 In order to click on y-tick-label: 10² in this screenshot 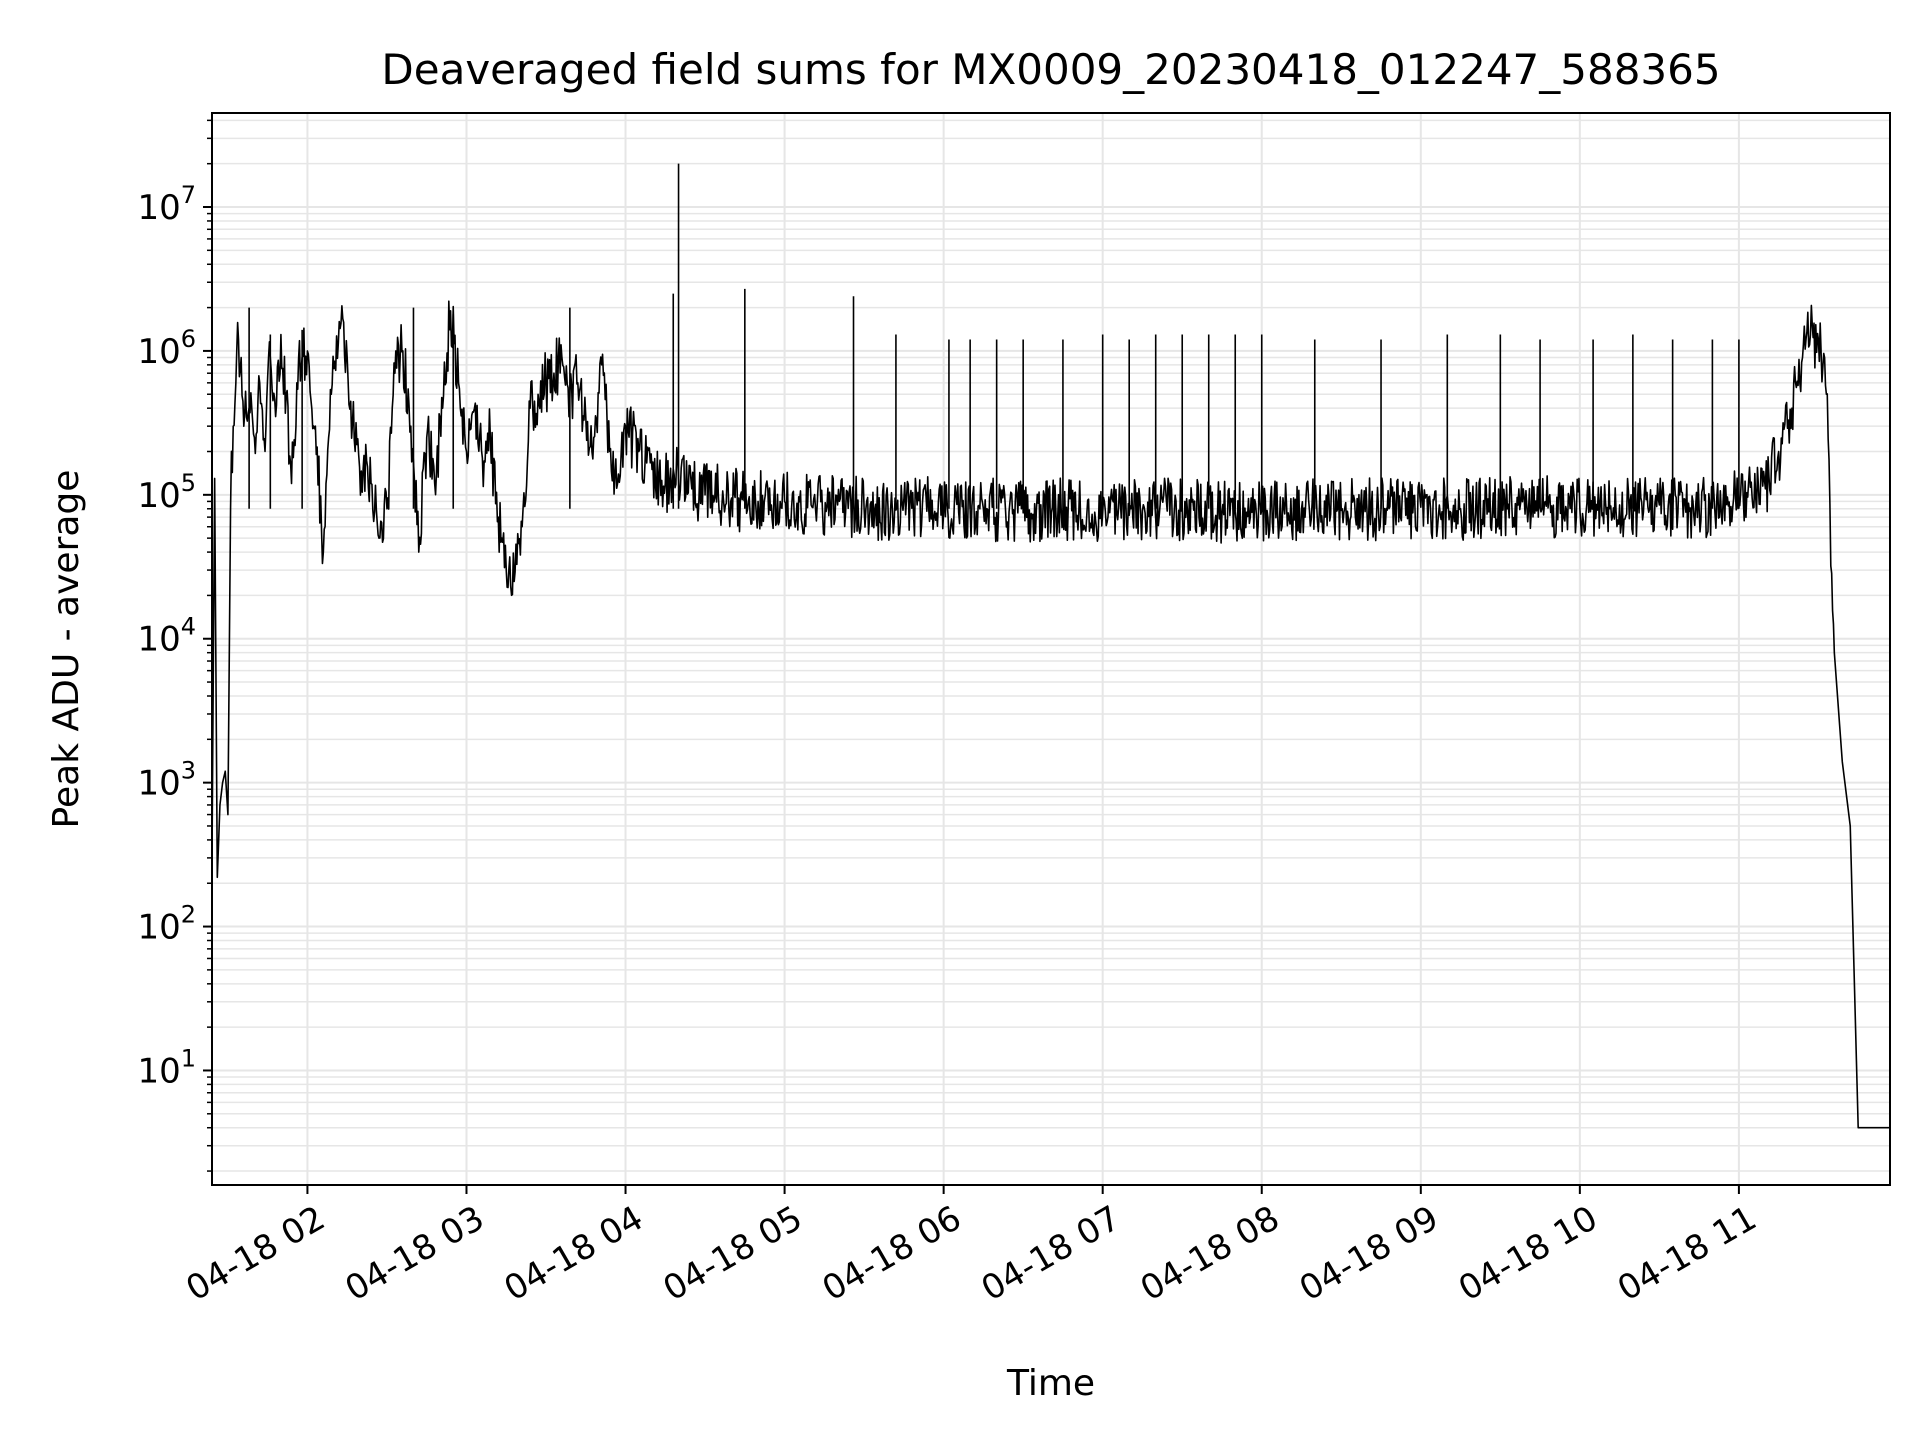, I will do `click(166, 924)`.